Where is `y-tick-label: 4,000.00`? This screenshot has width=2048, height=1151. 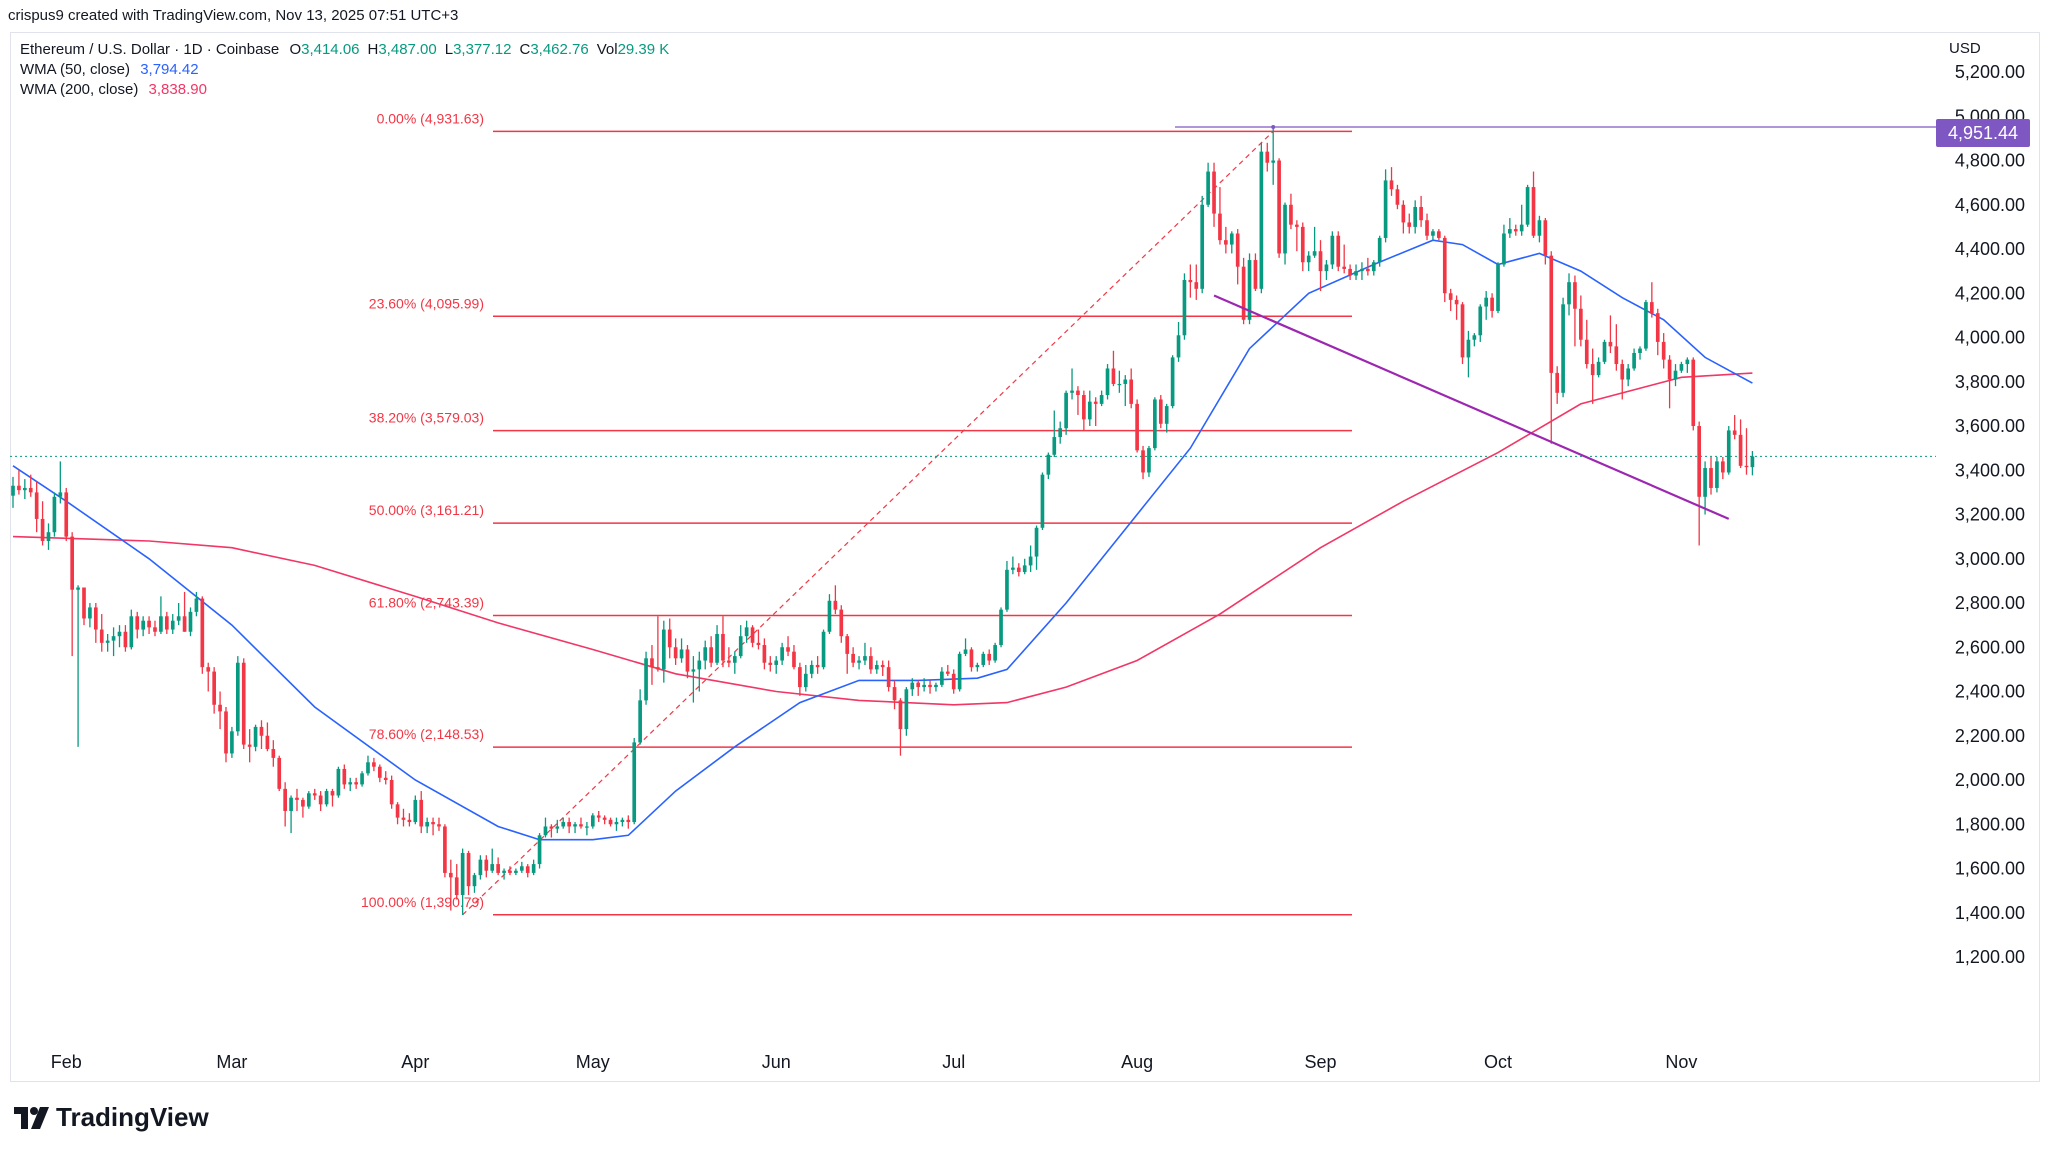 y-tick-label: 4,000.00 is located at coordinates (1990, 338).